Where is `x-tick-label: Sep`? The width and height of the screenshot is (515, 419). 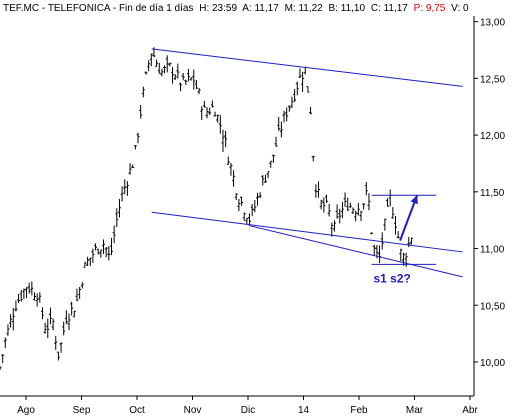 x-tick-label: Sep is located at coordinates (82, 410).